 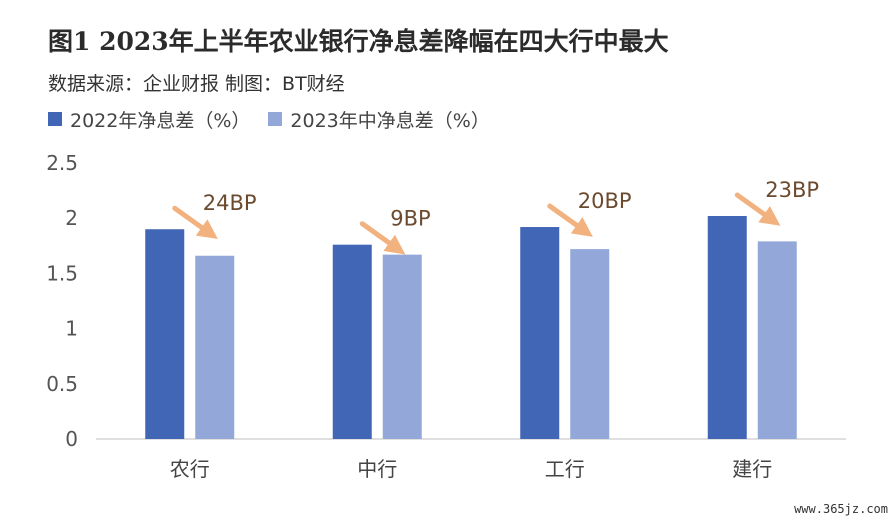 What do you see at coordinates (160, 120) in the screenshot?
I see `legend-label-2022: 2022年净息差（%）` at bounding box center [160, 120].